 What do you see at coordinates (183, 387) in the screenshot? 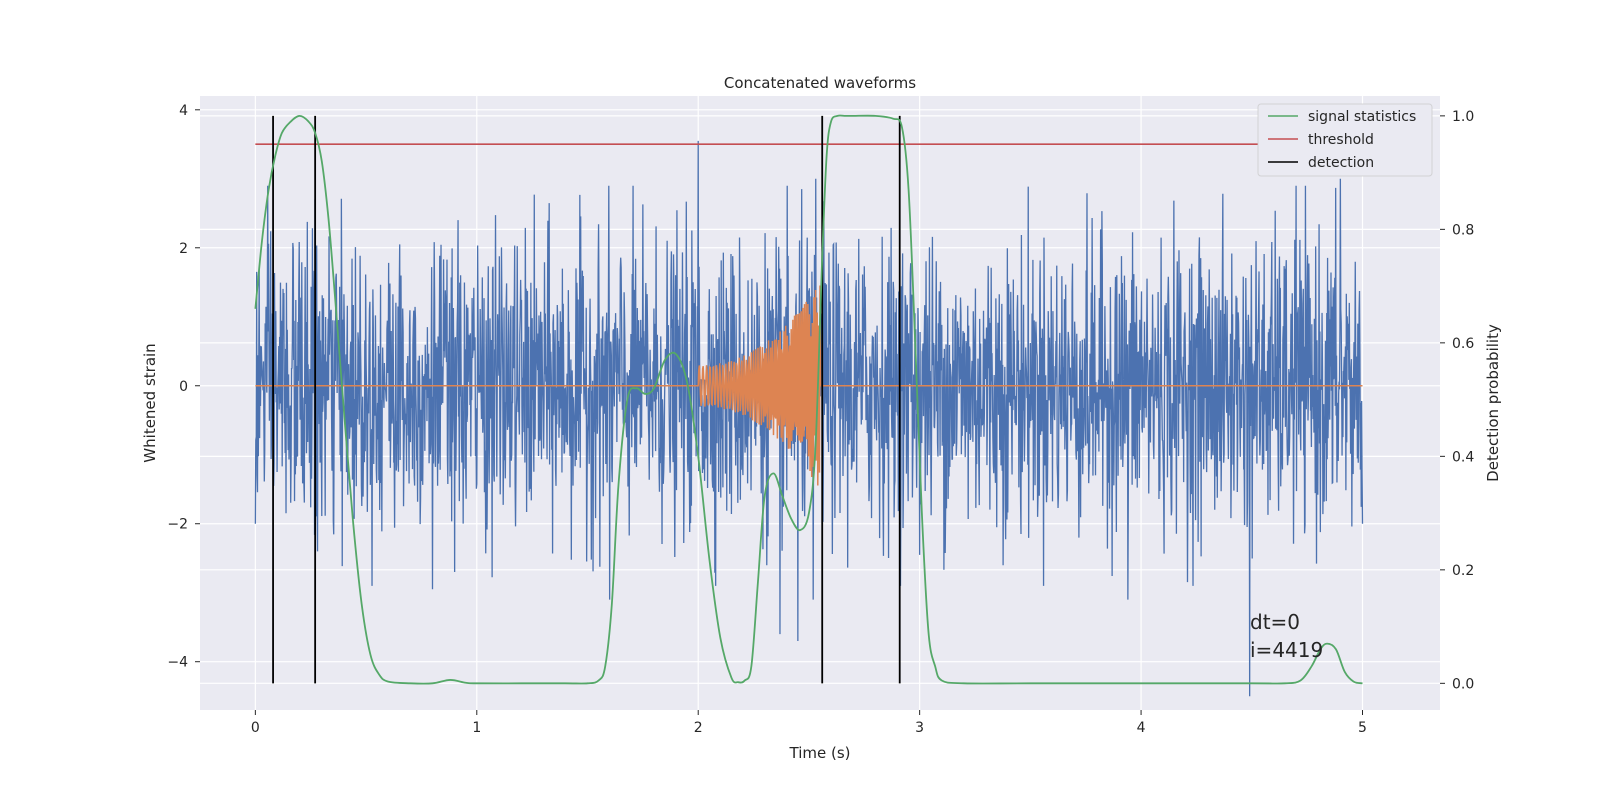
I see `y-tick-label: 0` at bounding box center [183, 387].